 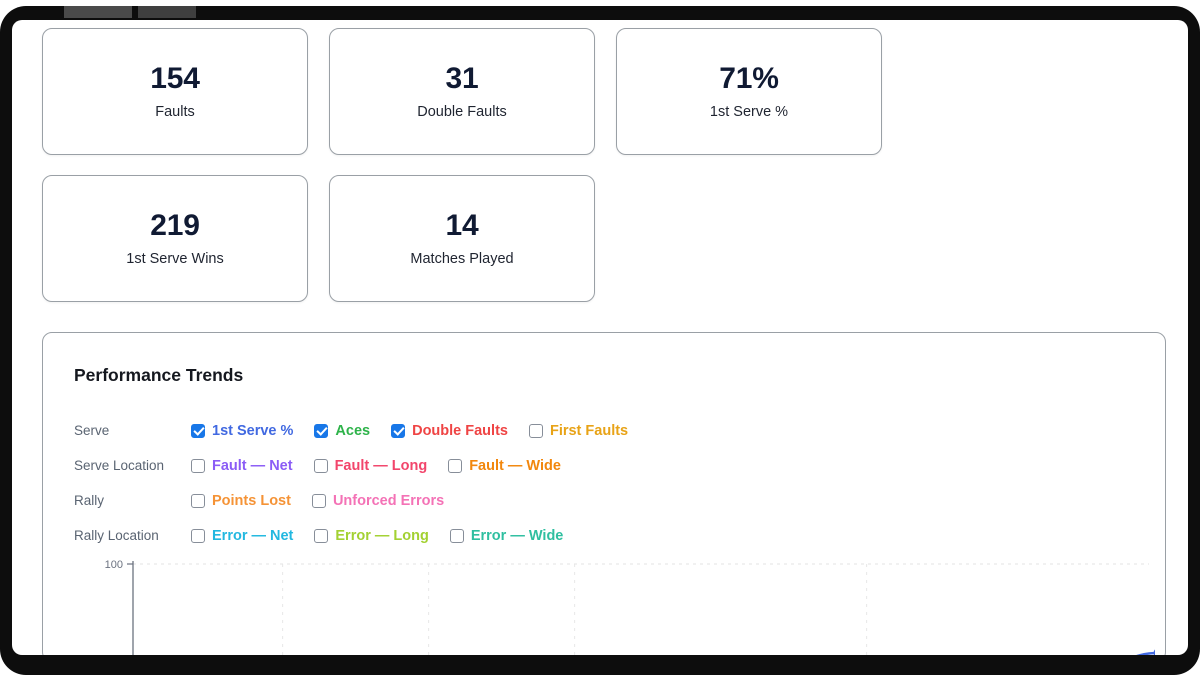 What do you see at coordinates (119, 465) in the screenshot?
I see `filter-row-label: Serve Location` at bounding box center [119, 465].